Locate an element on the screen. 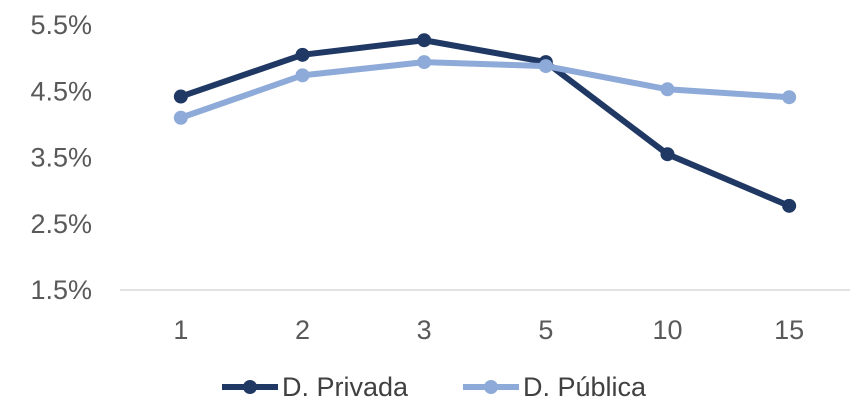 The height and width of the screenshot is (407, 855). y-tick-label: 5.5% is located at coordinates (61, 25).